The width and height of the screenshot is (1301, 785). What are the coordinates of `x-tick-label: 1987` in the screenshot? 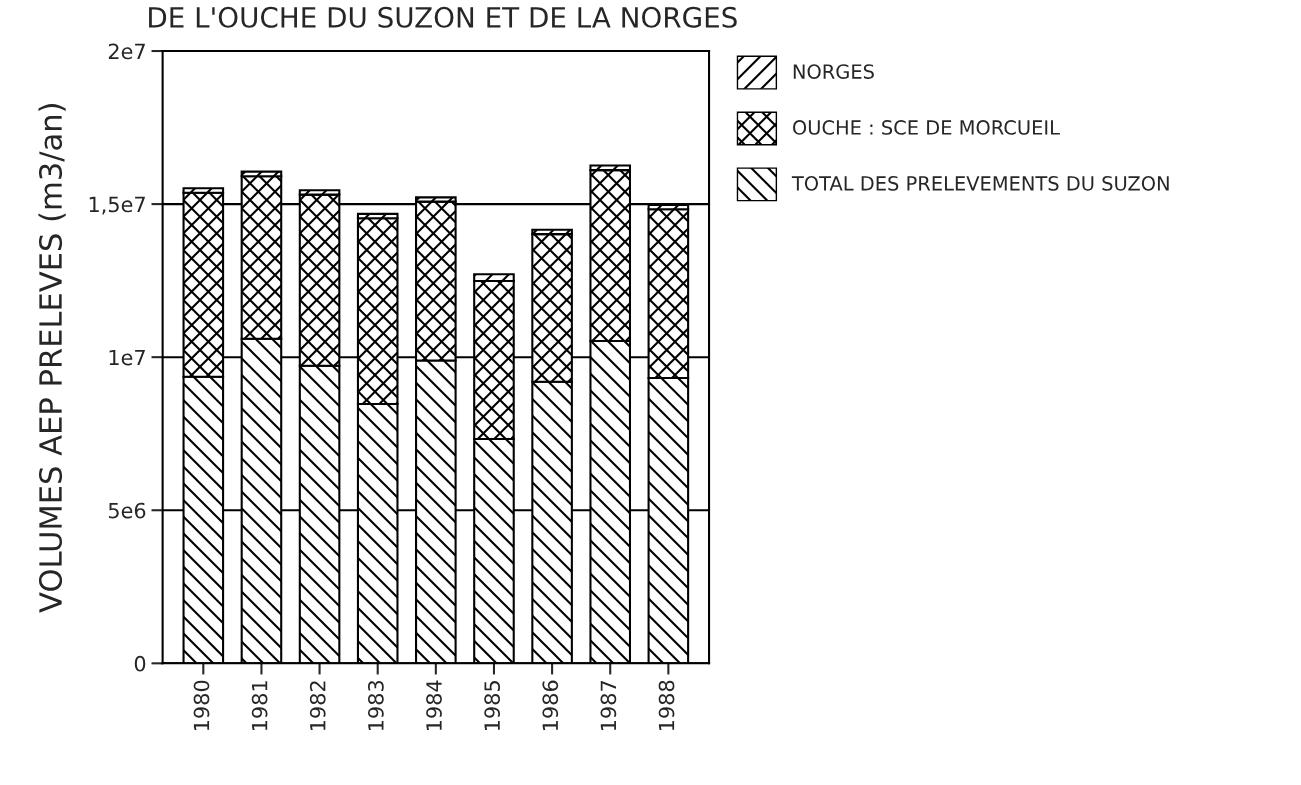 It's located at (608, 706).